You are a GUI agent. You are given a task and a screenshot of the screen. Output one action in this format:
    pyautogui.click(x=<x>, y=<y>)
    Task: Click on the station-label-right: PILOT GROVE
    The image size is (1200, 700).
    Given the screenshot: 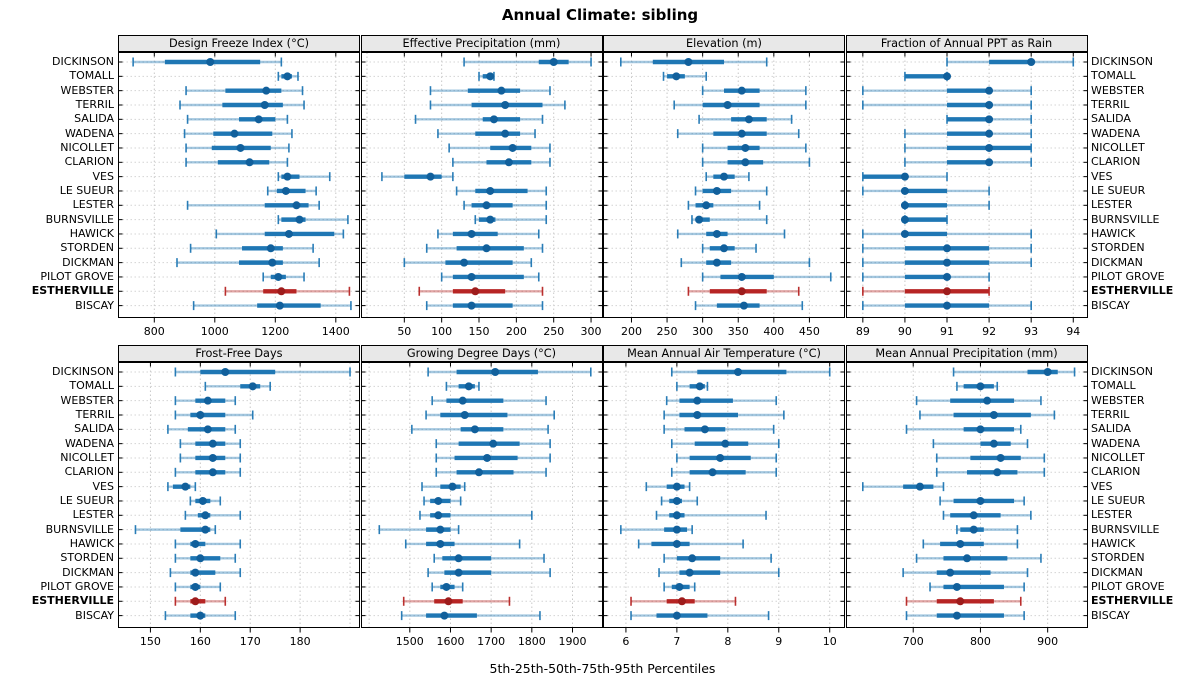 What is the action you would take?
    pyautogui.click(x=1128, y=586)
    